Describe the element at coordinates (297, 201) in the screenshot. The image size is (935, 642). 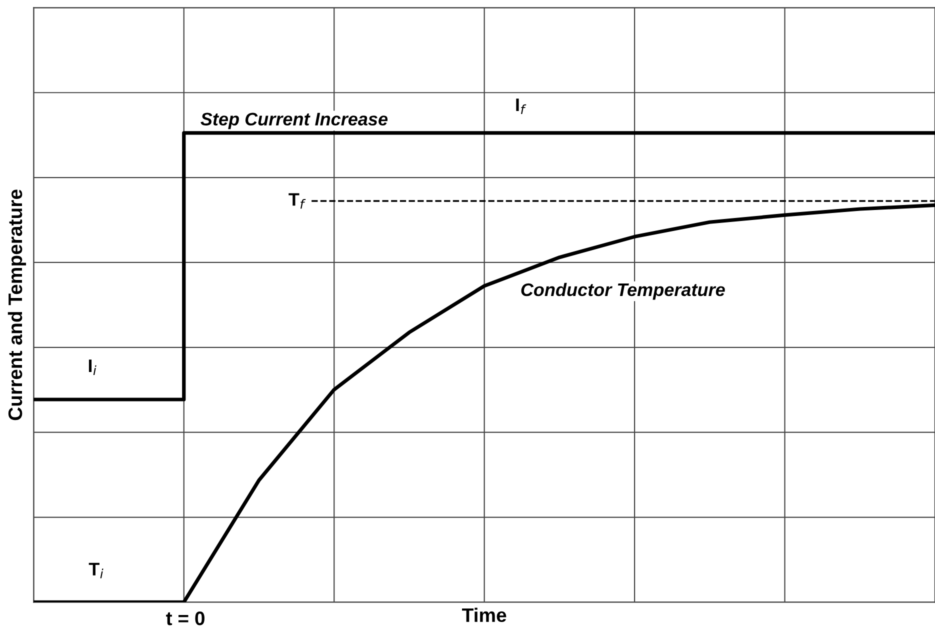
I see `ref-line-label: T$_{f}$` at that location.